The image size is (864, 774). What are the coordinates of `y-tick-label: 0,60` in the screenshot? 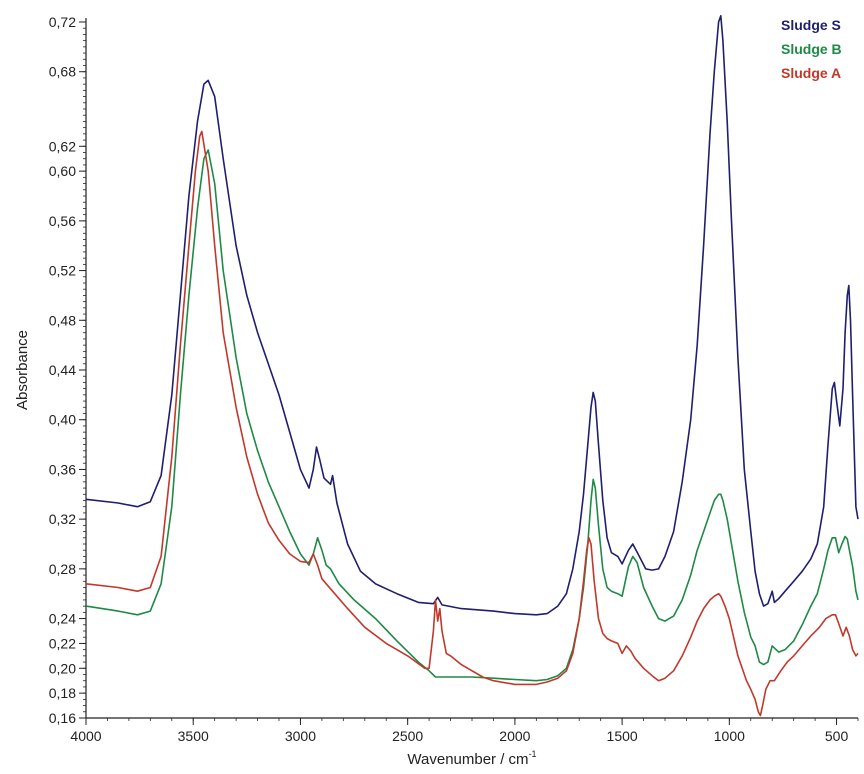 It's located at (62, 171).